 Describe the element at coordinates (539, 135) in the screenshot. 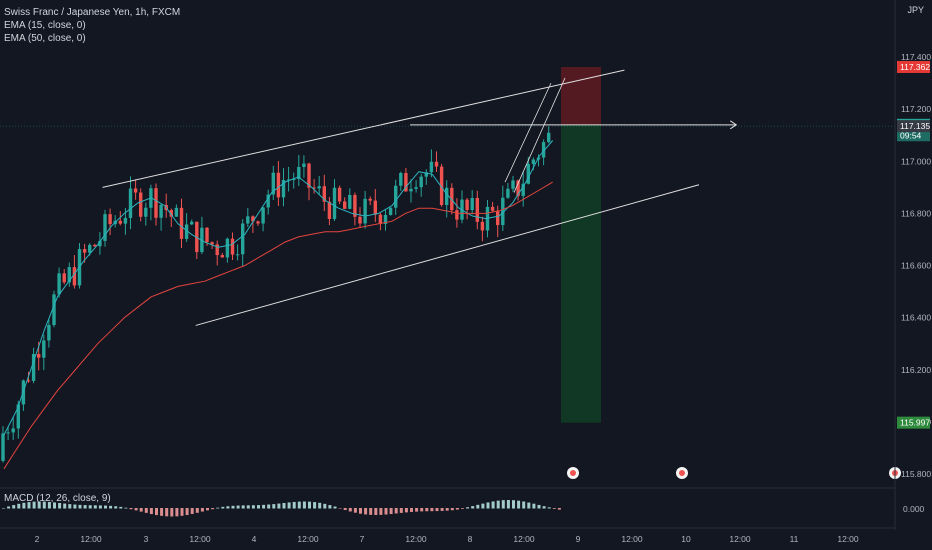

I see `wedge-line-lower` at that location.